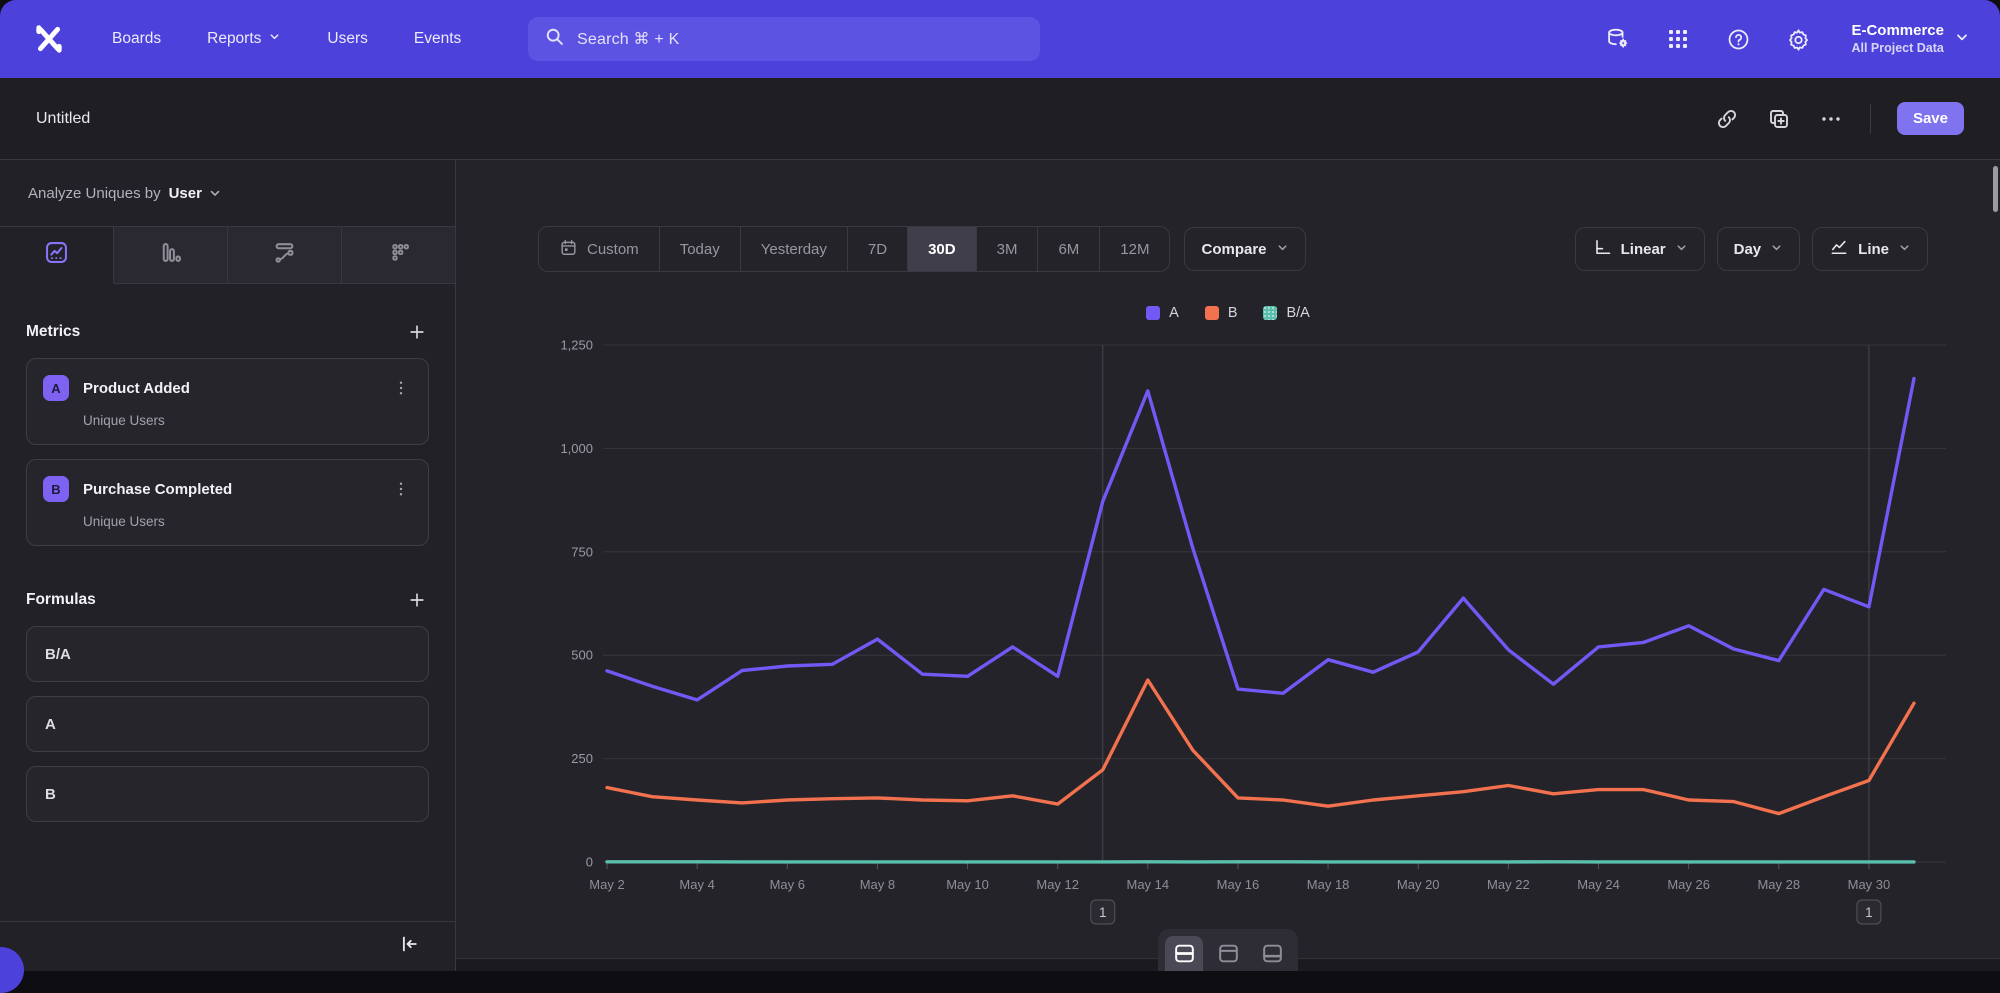 The image size is (2000, 993). Describe the element at coordinates (1260, 747) in the screenshot. I see `series-line-b` at that location.